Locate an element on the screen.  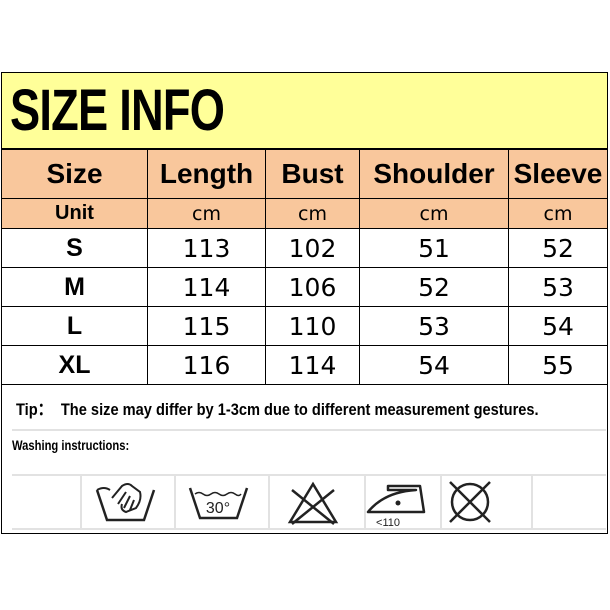
cell: L is located at coordinates (75, 326).